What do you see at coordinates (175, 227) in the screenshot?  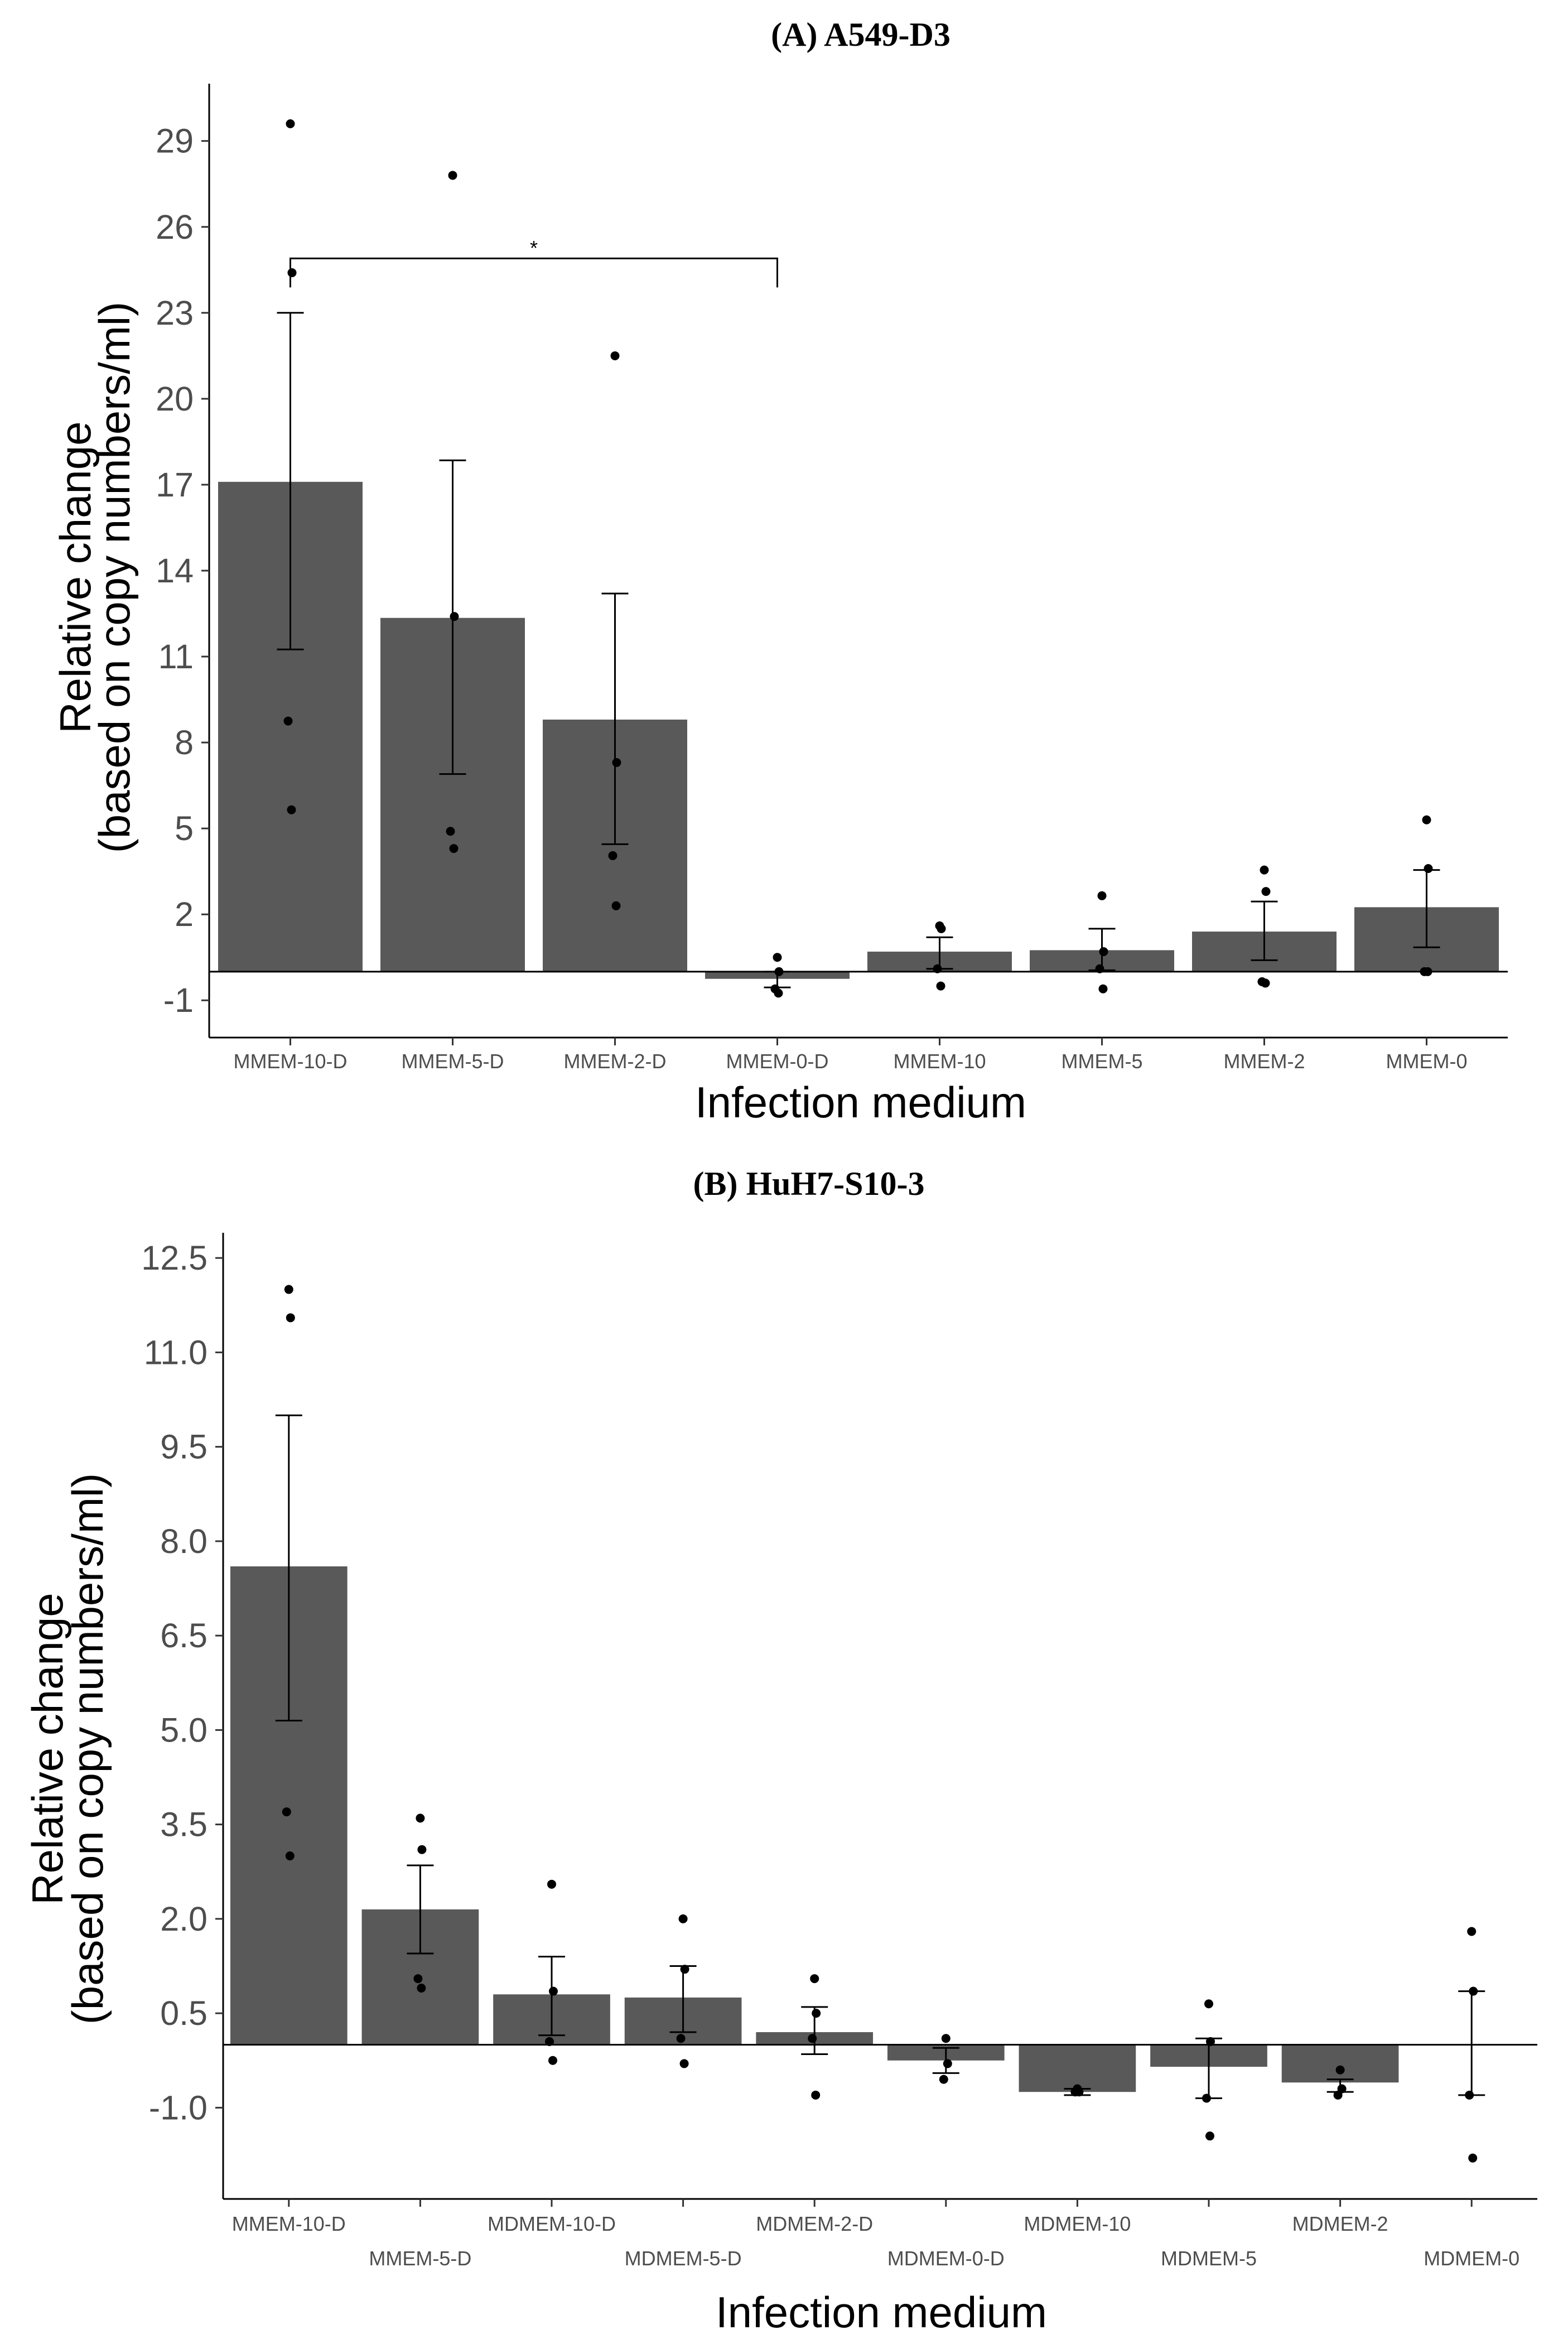 I see `panel-a-ytick-label: 26` at bounding box center [175, 227].